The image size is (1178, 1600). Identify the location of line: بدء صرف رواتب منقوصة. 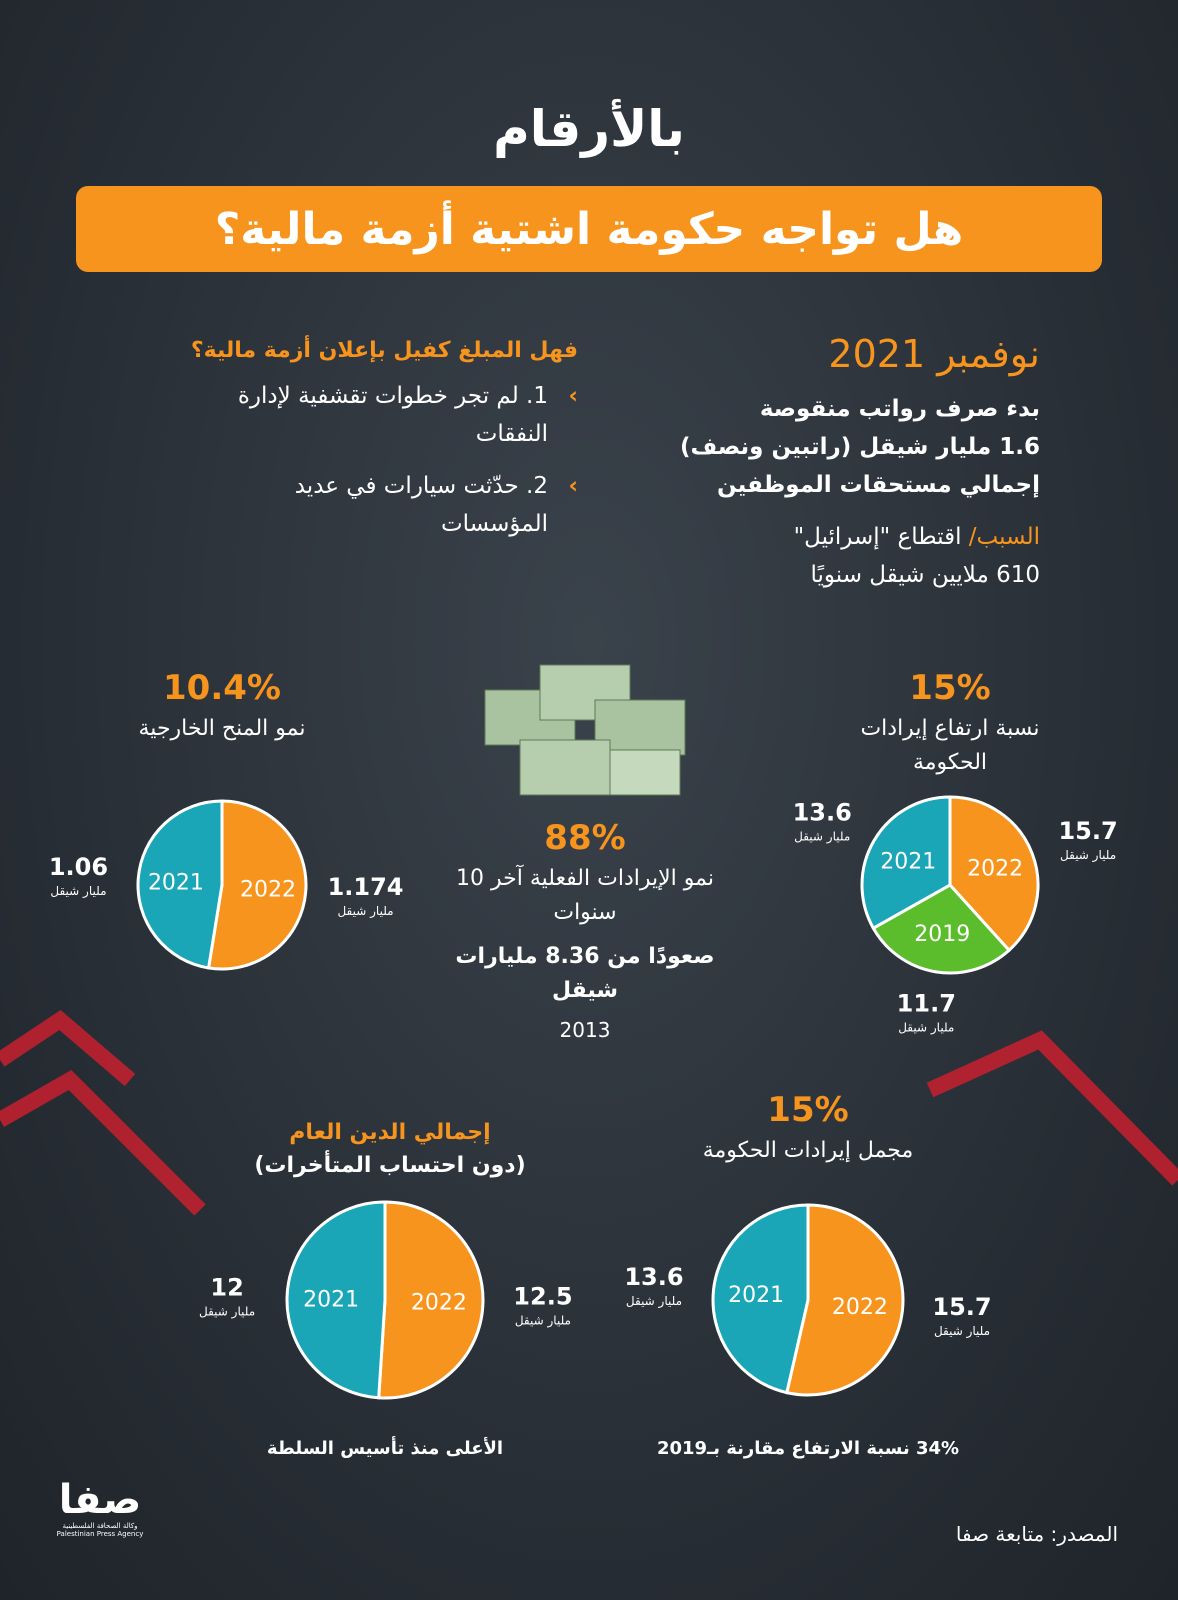
(899, 409).